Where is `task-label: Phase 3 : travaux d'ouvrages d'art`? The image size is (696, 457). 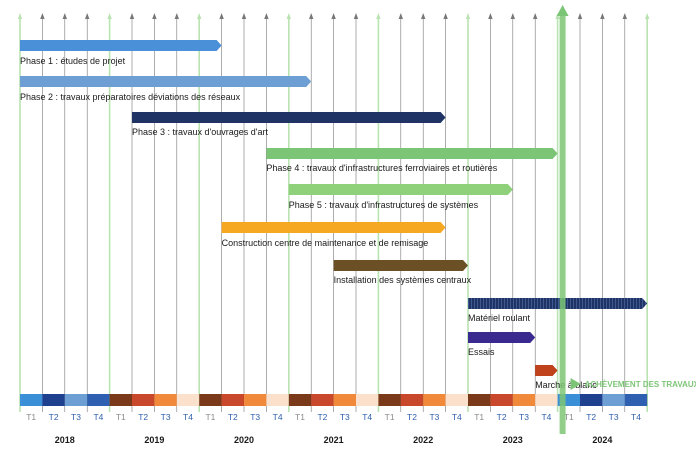 task-label: Phase 3 : travaux d'ouvrages d'art is located at coordinates (200, 132).